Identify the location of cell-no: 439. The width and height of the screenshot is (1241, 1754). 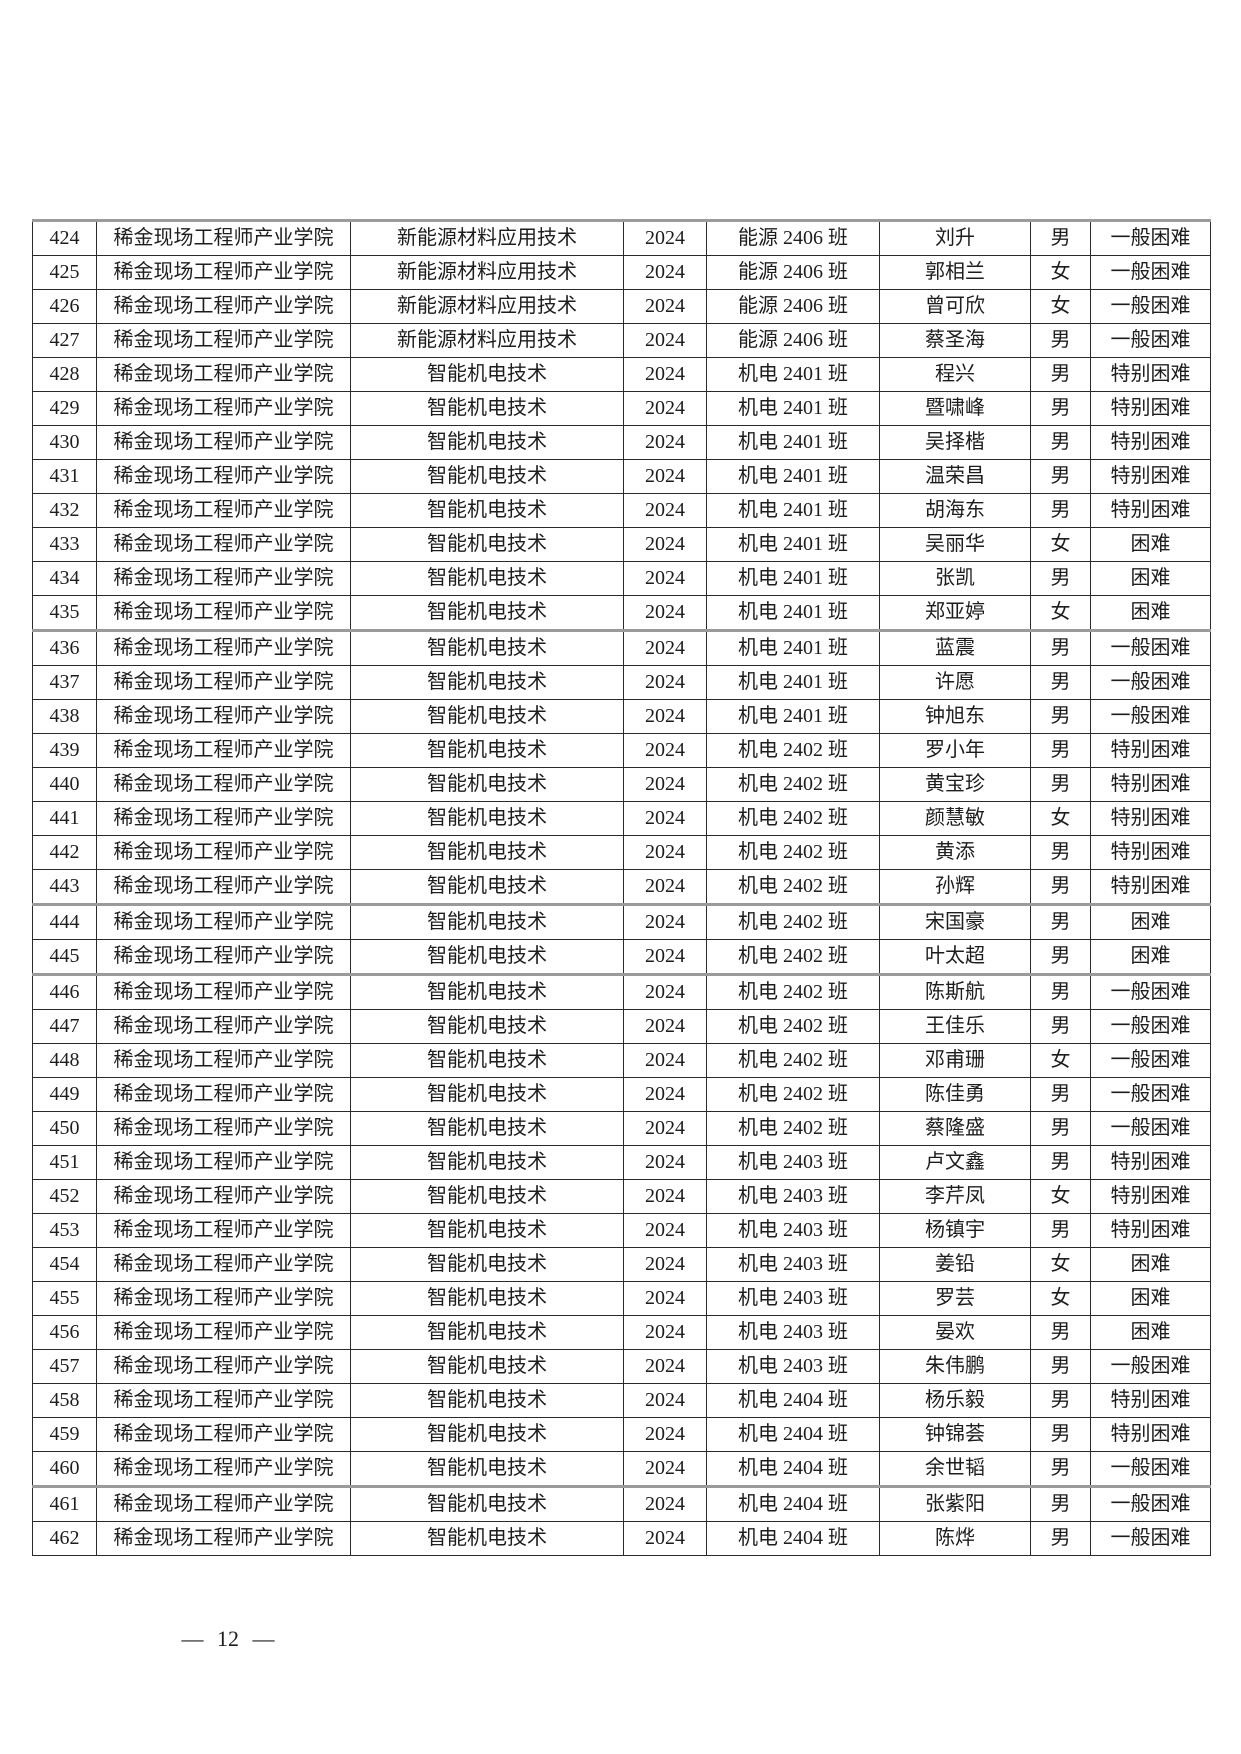
(64, 750).